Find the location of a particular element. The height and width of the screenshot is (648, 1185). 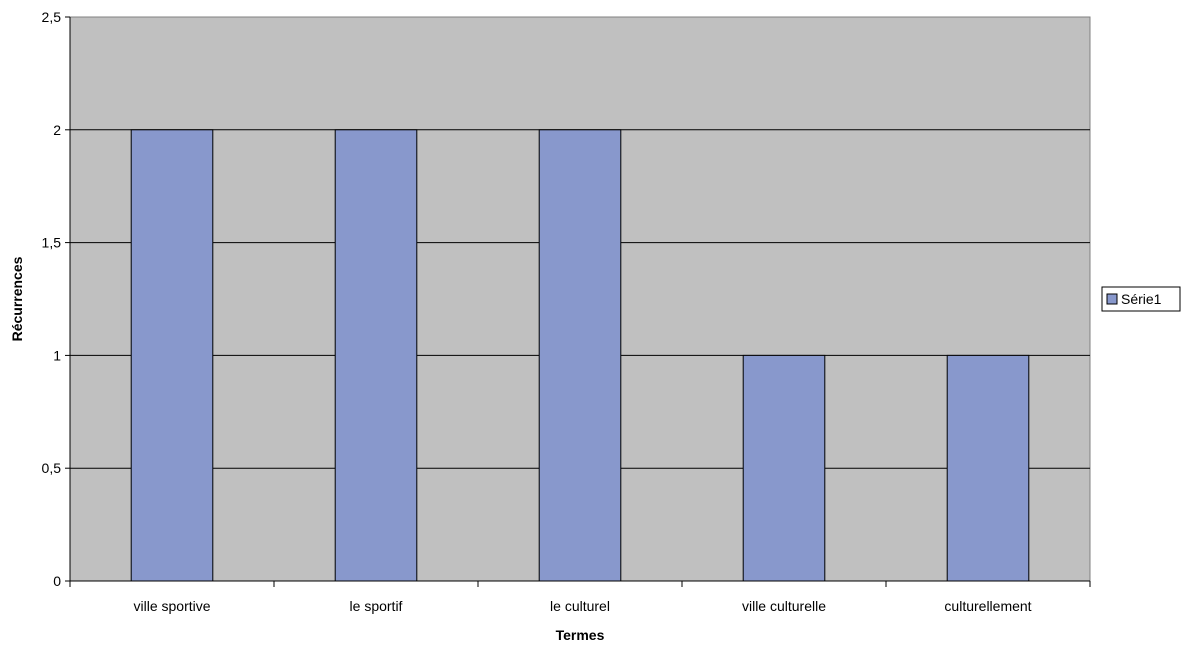

y-tick-label: 1,5 is located at coordinates (52, 243).